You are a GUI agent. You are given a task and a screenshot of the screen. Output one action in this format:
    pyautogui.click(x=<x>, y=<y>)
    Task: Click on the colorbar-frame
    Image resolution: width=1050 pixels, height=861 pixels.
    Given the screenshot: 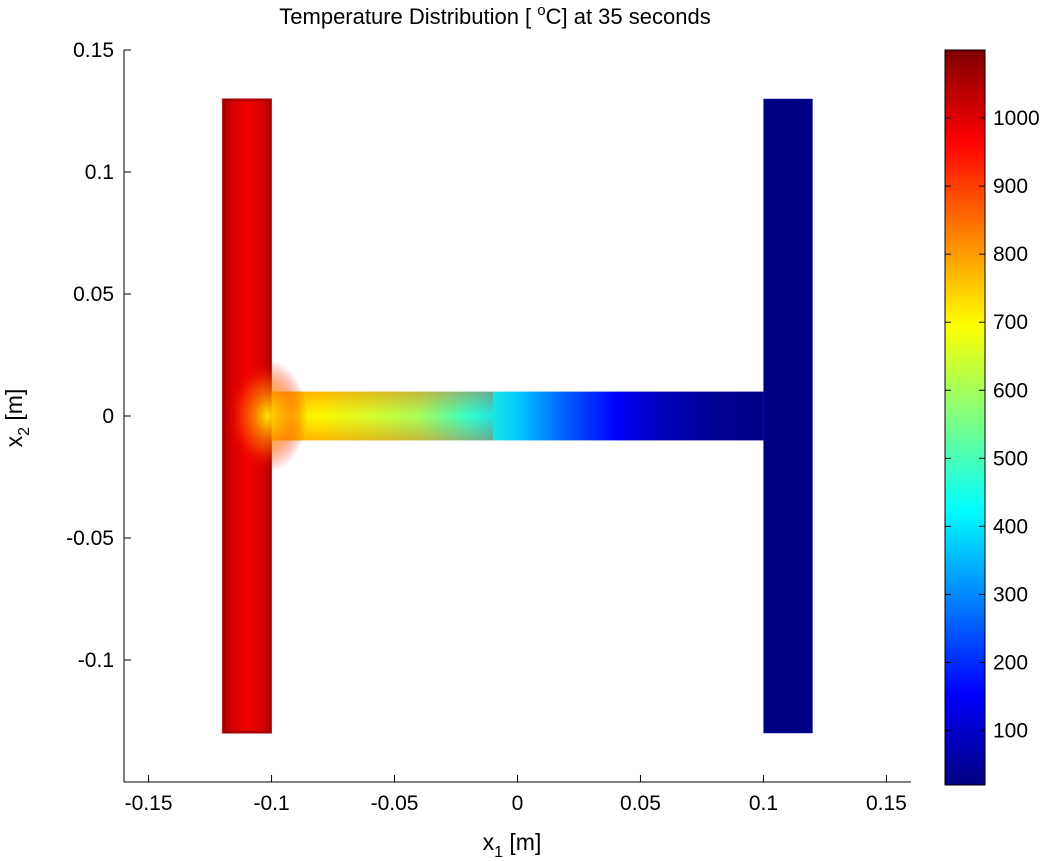 What is the action you would take?
    pyautogui.click(x=965, y=417)
    